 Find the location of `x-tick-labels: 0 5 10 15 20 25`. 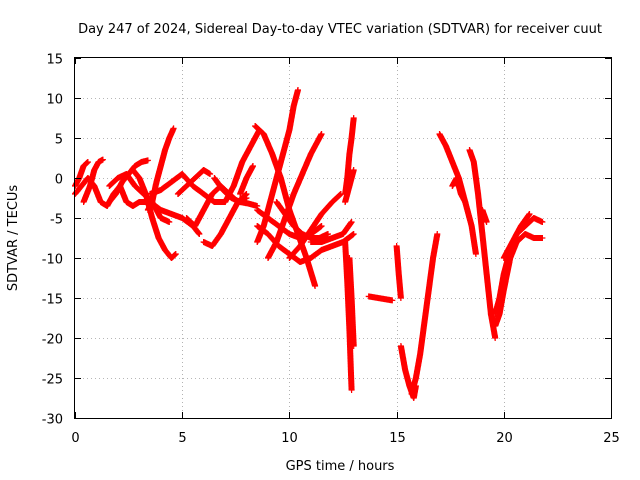

x-tick-labels: 0 5 10 15 20 25 is located at coordinates (345, 438).